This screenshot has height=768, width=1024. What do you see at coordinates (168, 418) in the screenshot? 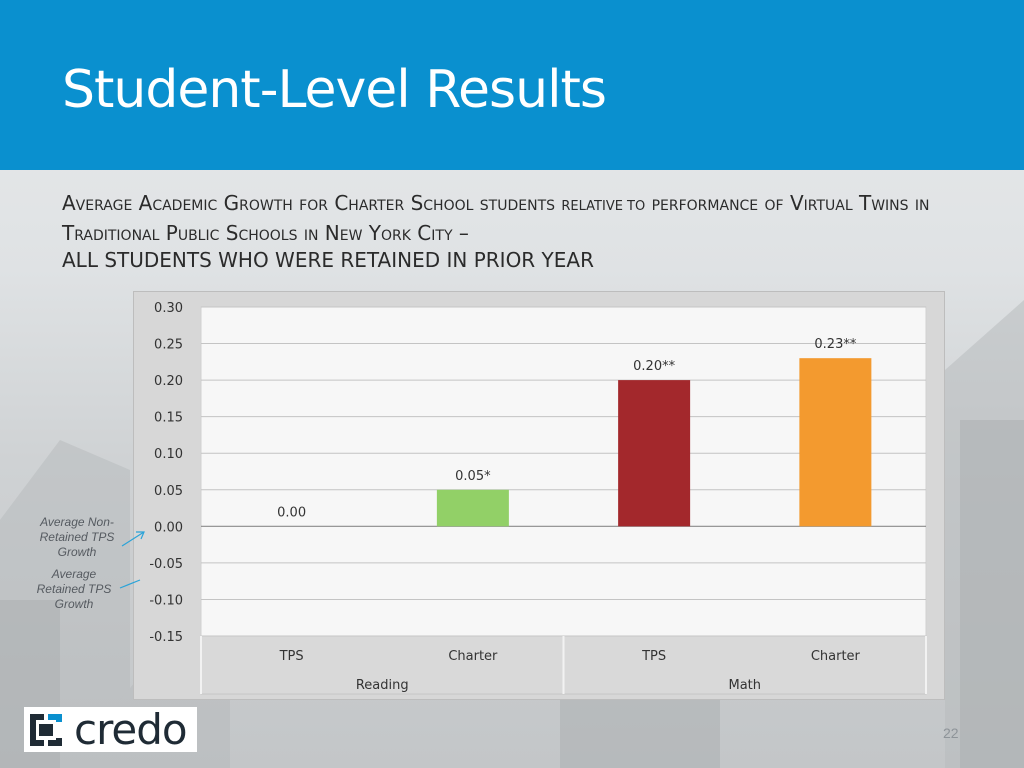
I see `y-tick-label: 0.15` at bounding box center [168, 418].